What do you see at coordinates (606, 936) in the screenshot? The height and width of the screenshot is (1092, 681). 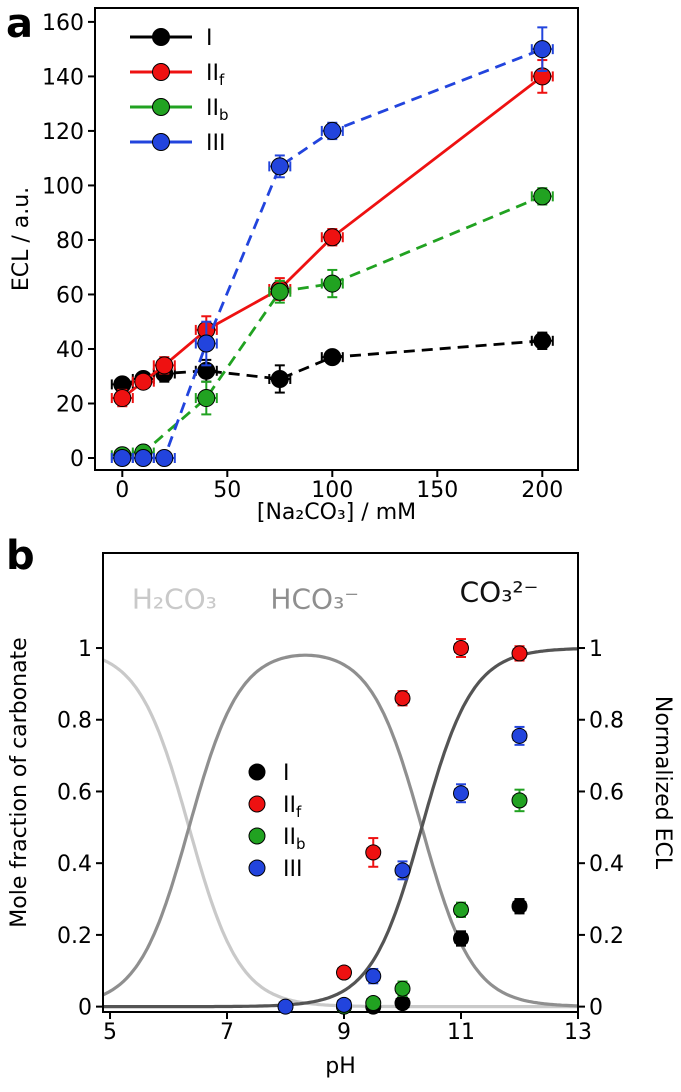 I see `y-right-tick-label: 0.2` at bounding box center [606, 936].